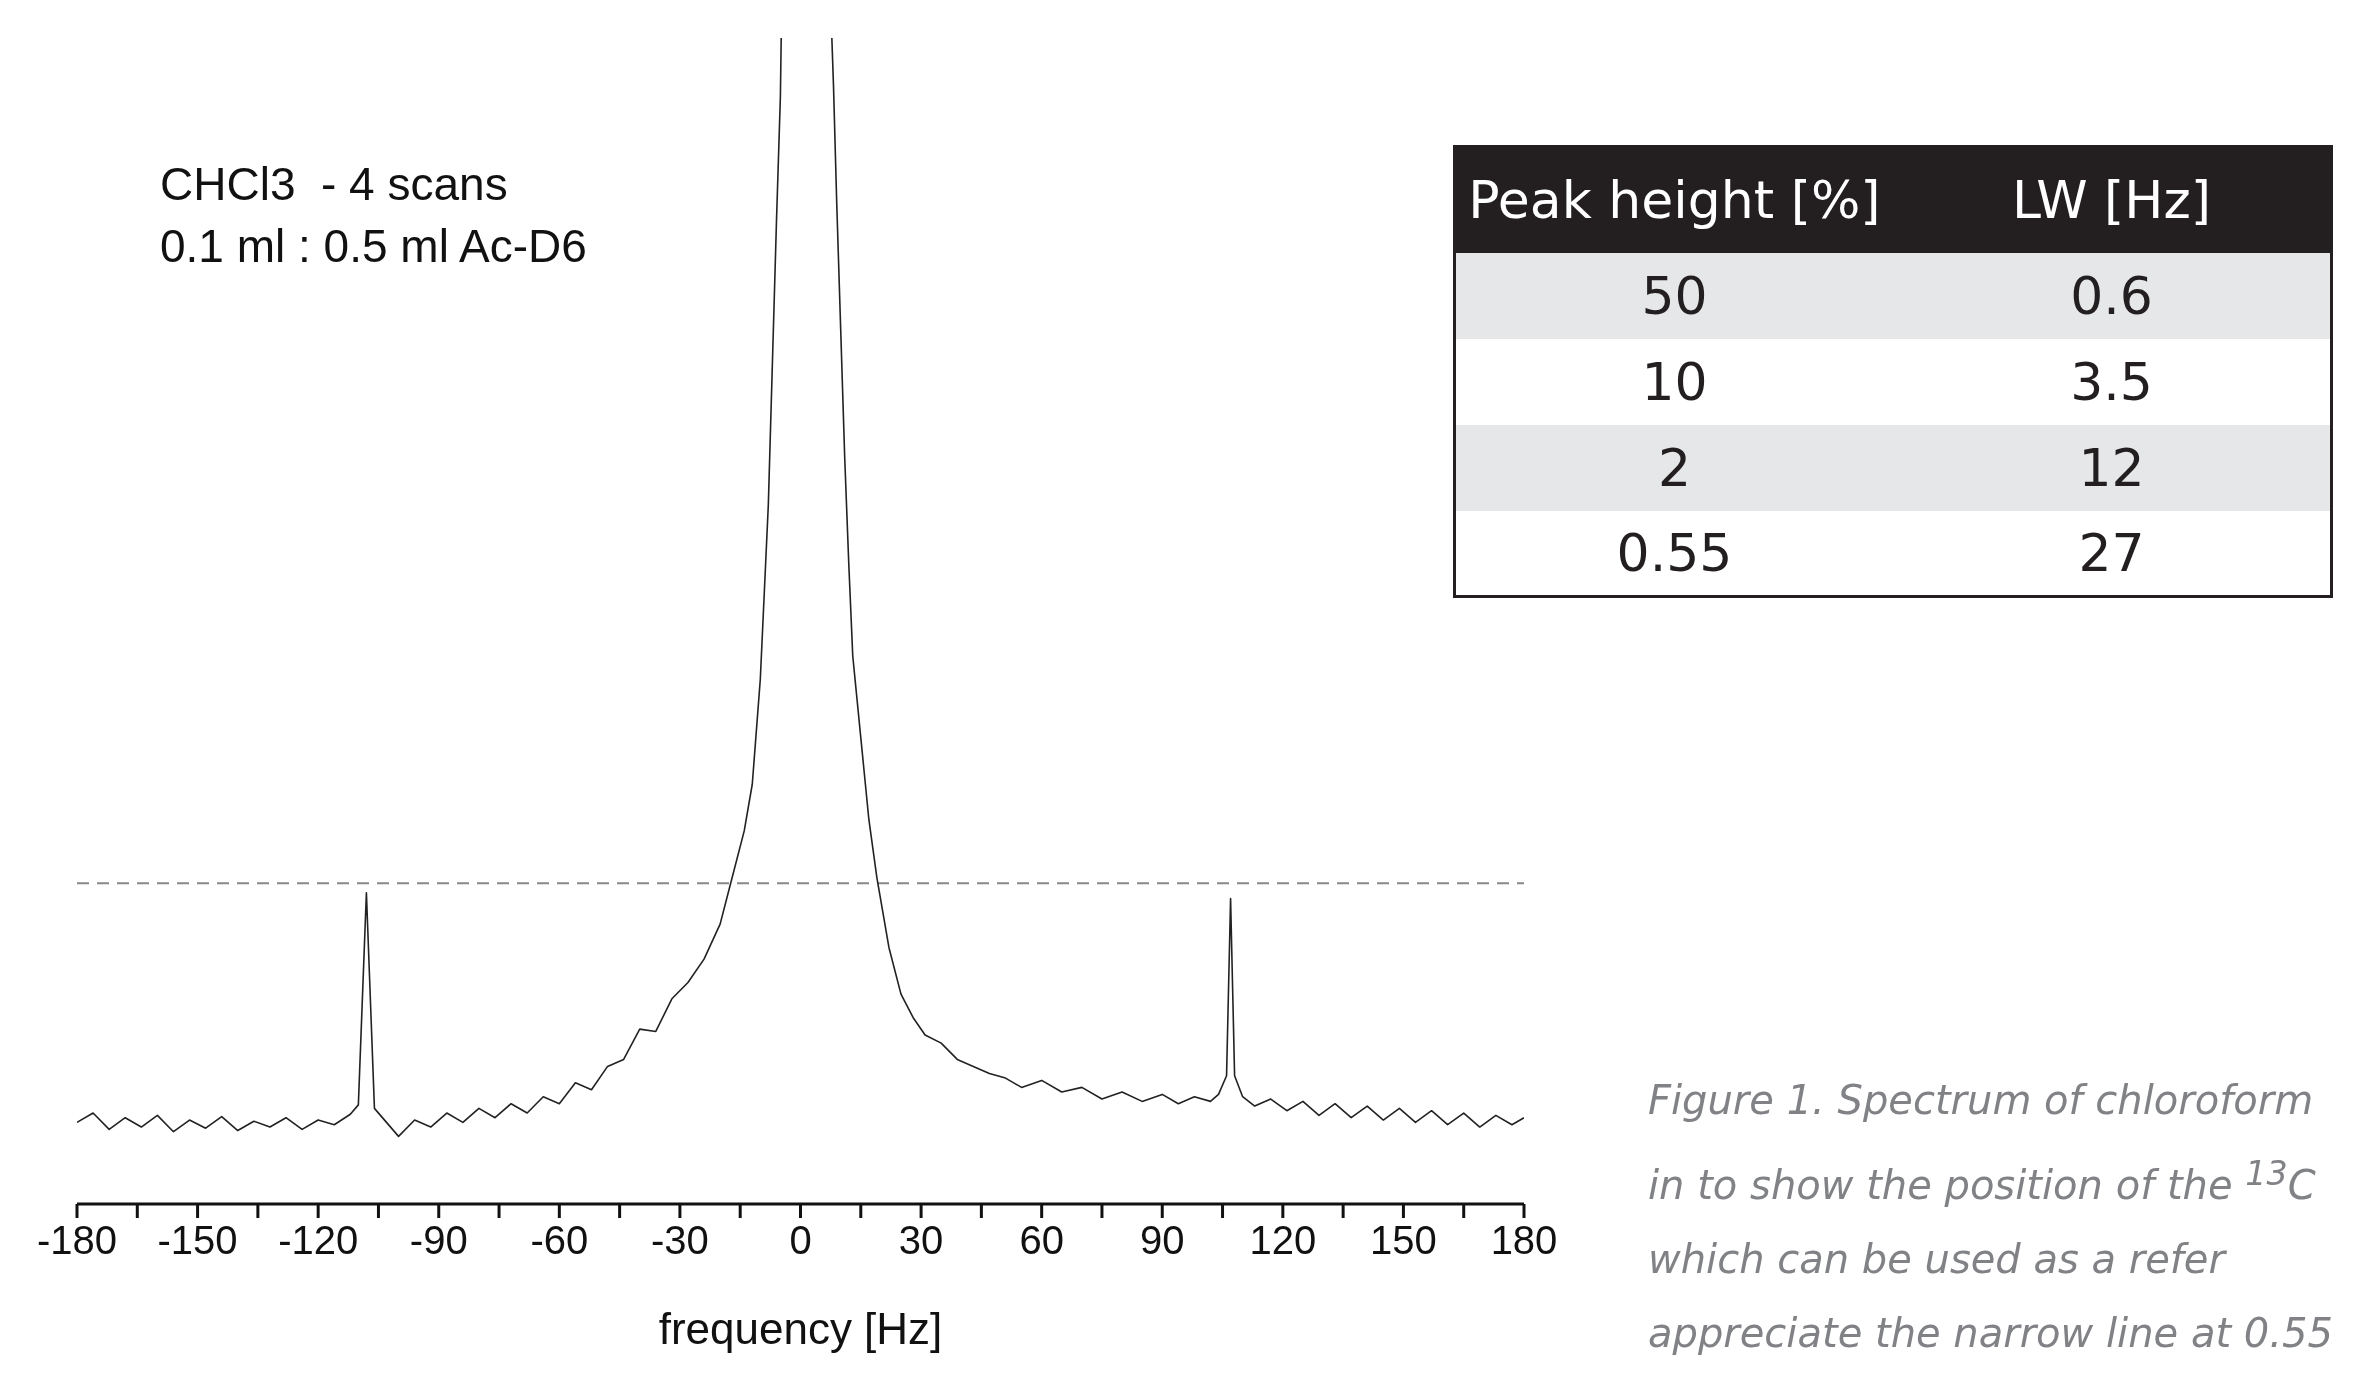  Describe the element at coordinates (1893, 199) in the screenshot. I see `table-header-row: Peak height [%] LW [Hz]` at that location.